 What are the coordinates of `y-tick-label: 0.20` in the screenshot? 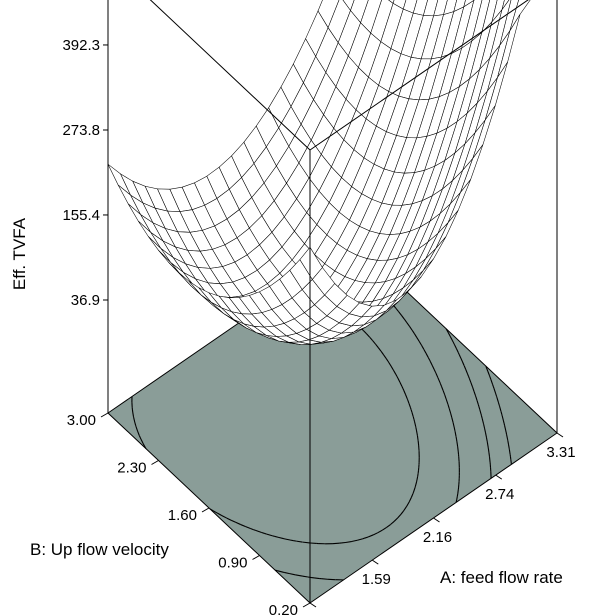 It's located at (283, 608).